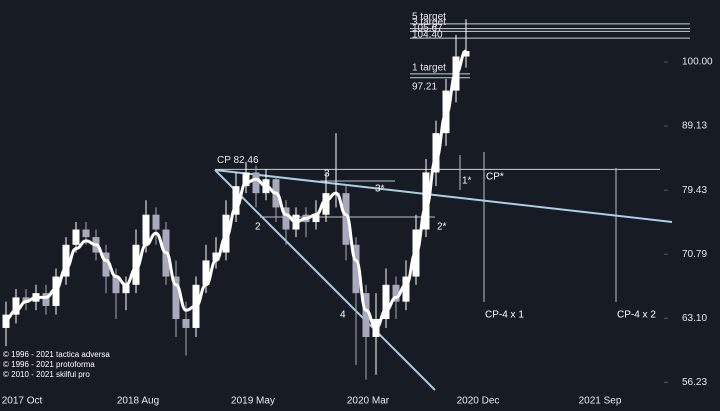 This screenshot has width=720, height=411. What do you see at coordinates (429, 17) in the screenshot?
I see `level-label: 5 target` at bounding box center [429, 17].